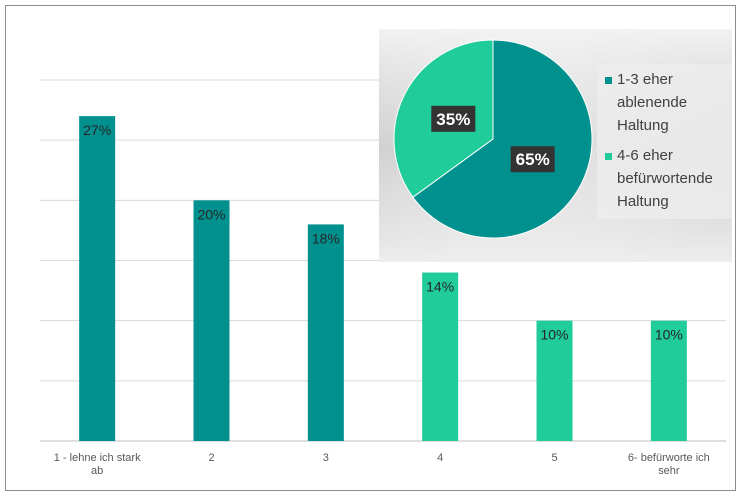  I want to click on x-tick-label: 5, so click(554, 458).